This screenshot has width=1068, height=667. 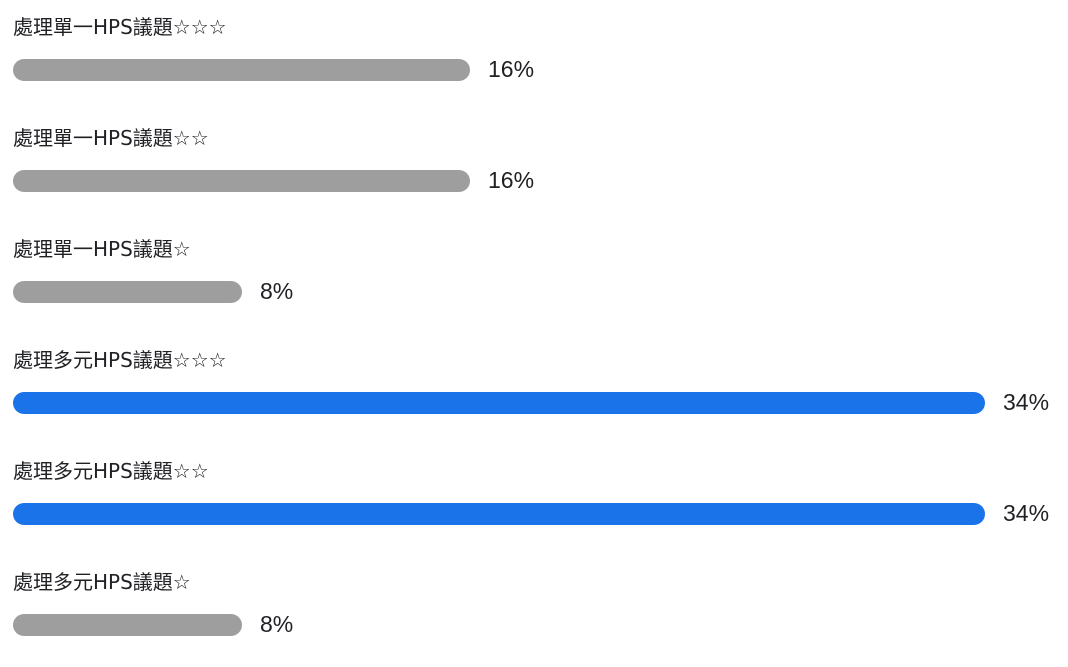 I want to click on bar-row: 處理多元HPS議題☆☆ 34%, so click(x=538, y=506).